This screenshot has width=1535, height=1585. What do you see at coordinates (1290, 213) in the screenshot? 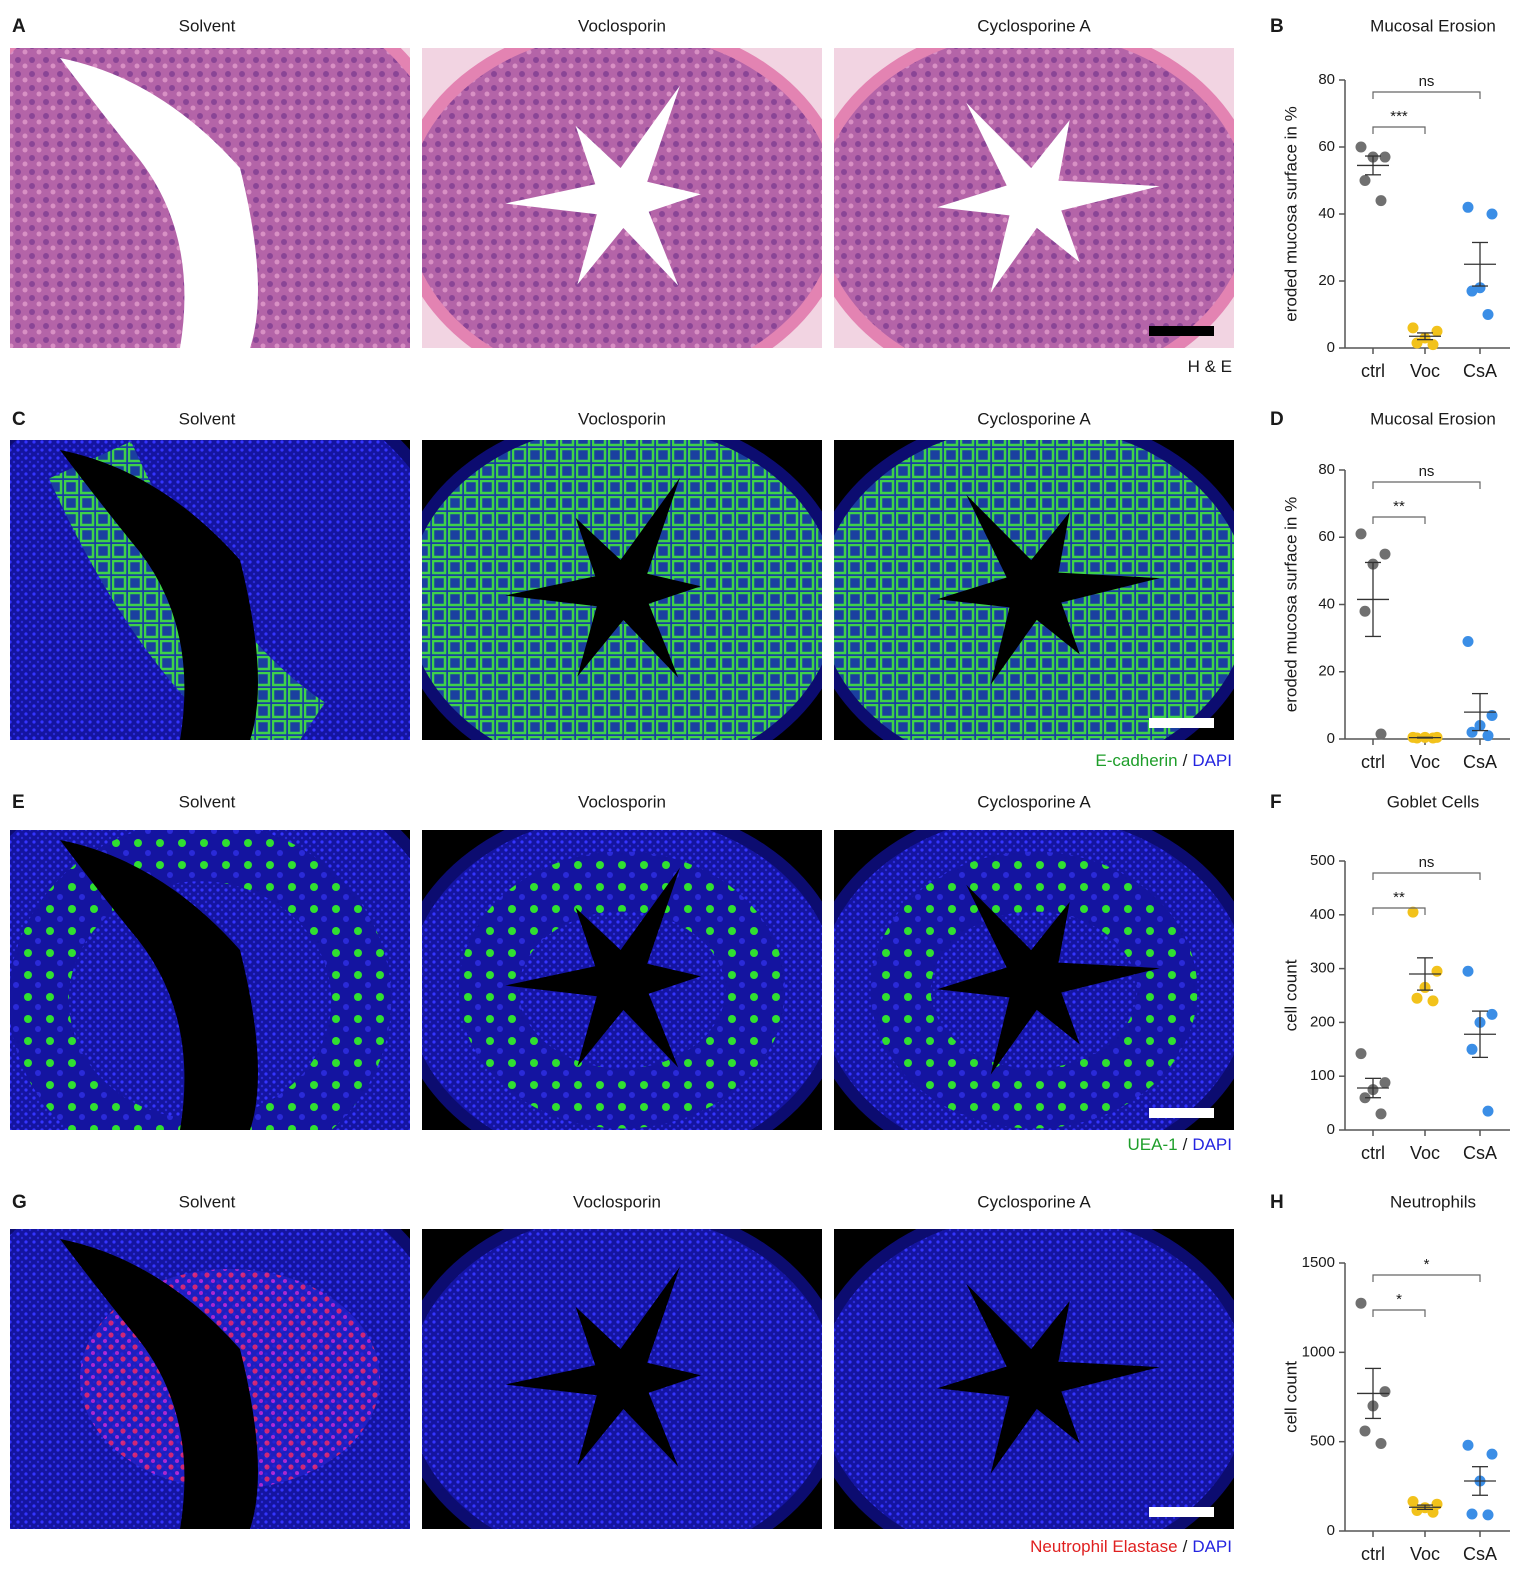
I see `y-axis-label: eroded mucosa surface in %` at bounding box center [1290, 213].